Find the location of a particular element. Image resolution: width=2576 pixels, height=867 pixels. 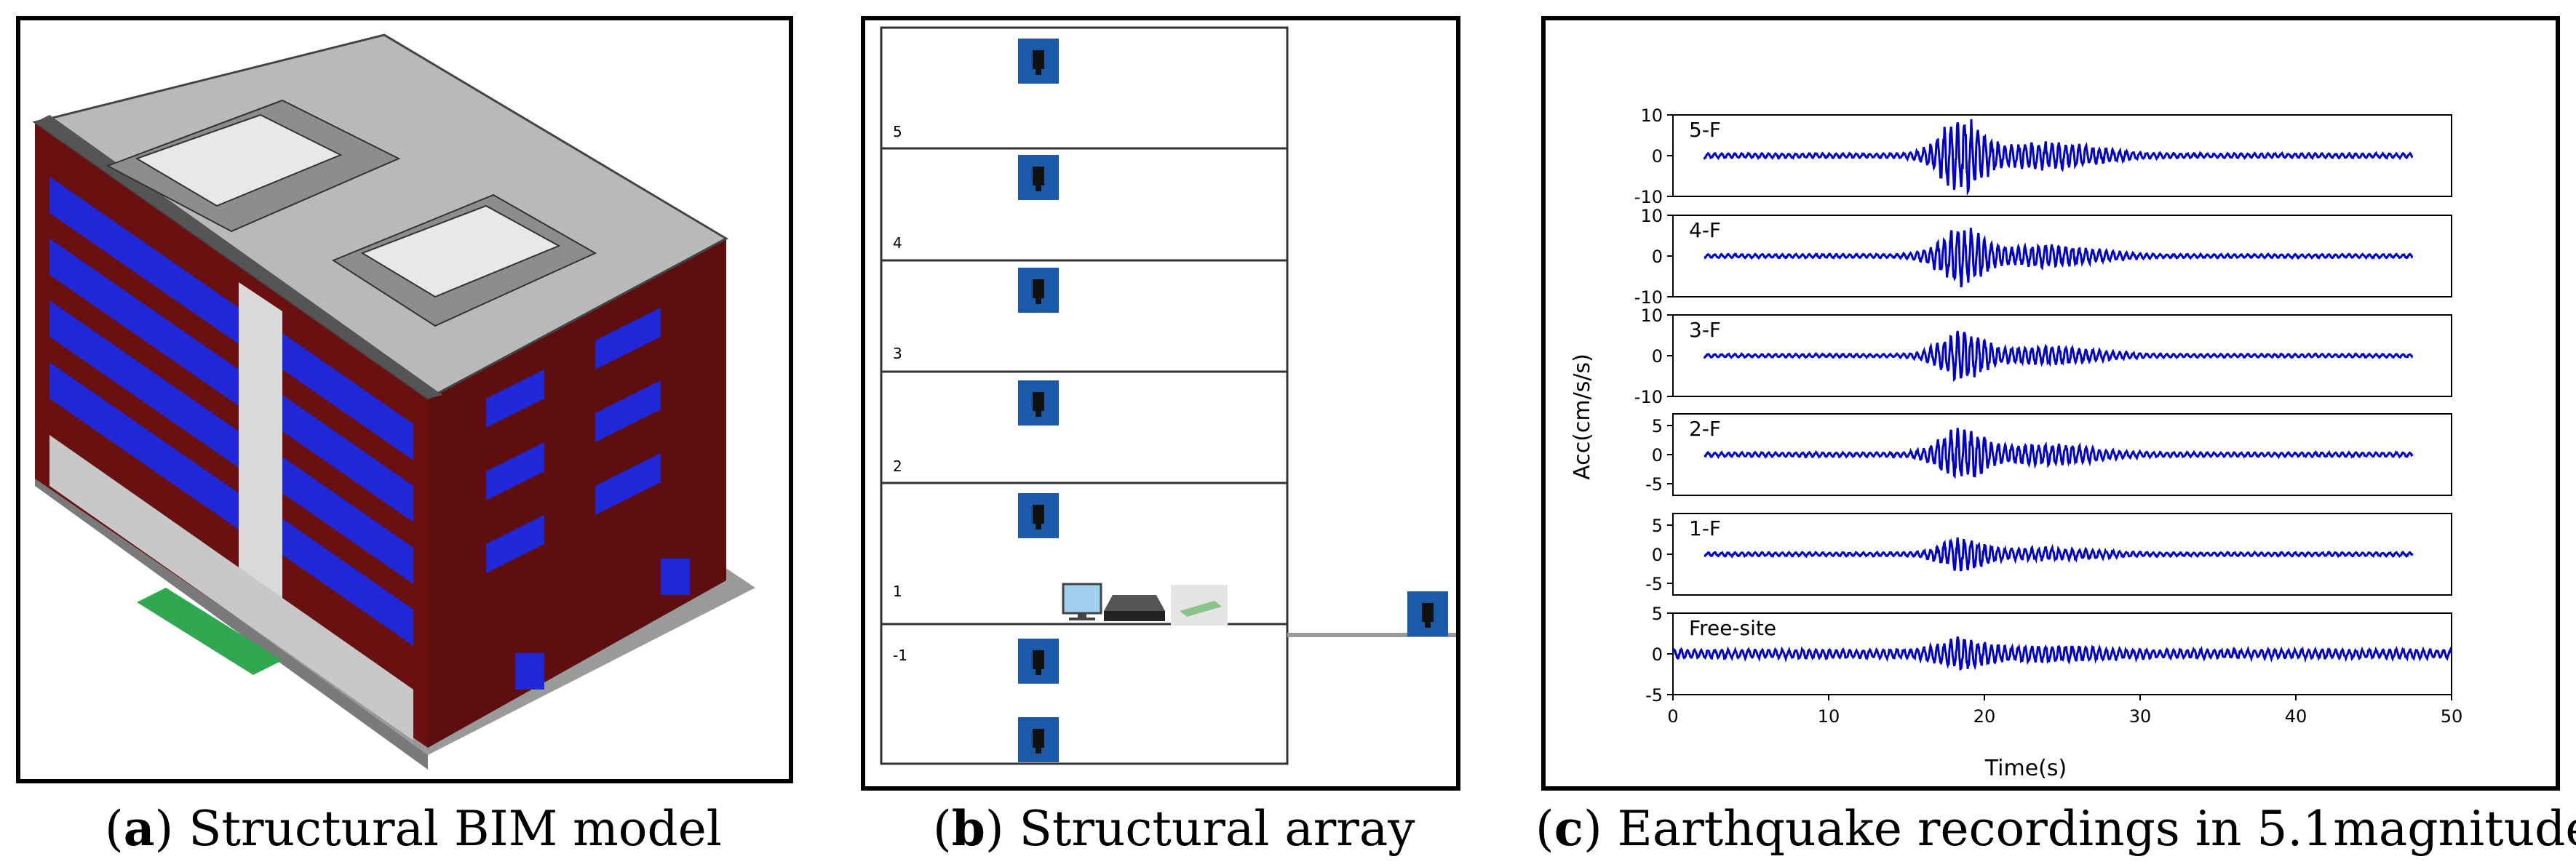

series-label: Free-site is located at coordinates (1733, 628).